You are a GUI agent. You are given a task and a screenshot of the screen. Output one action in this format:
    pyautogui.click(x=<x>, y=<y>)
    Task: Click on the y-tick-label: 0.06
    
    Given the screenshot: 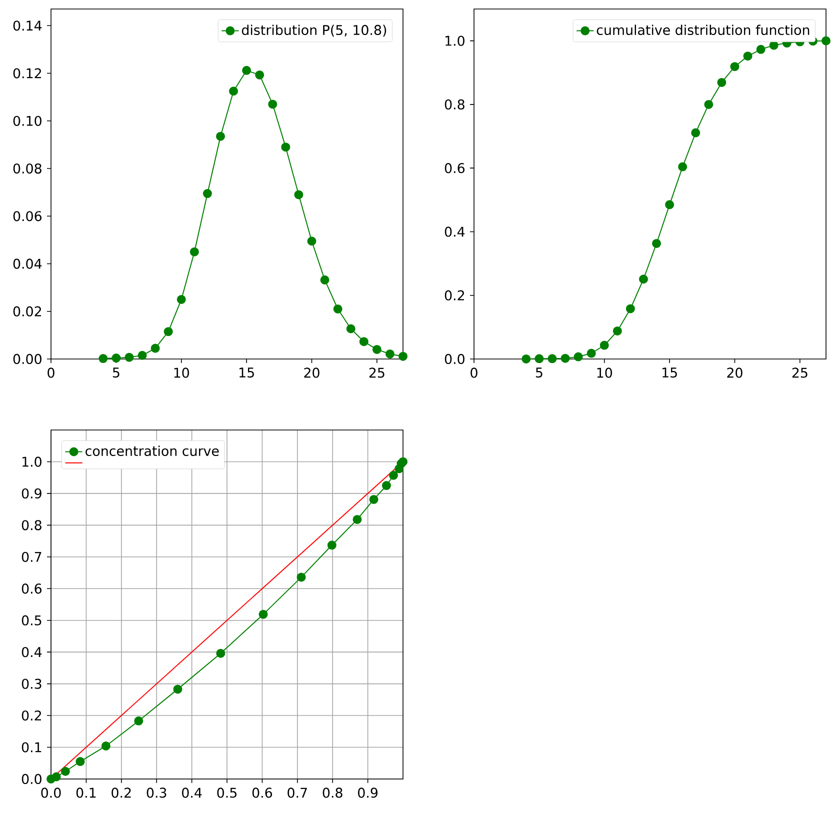 What is the action you would take?
    pyautogui.click(x=27, y=216)
    